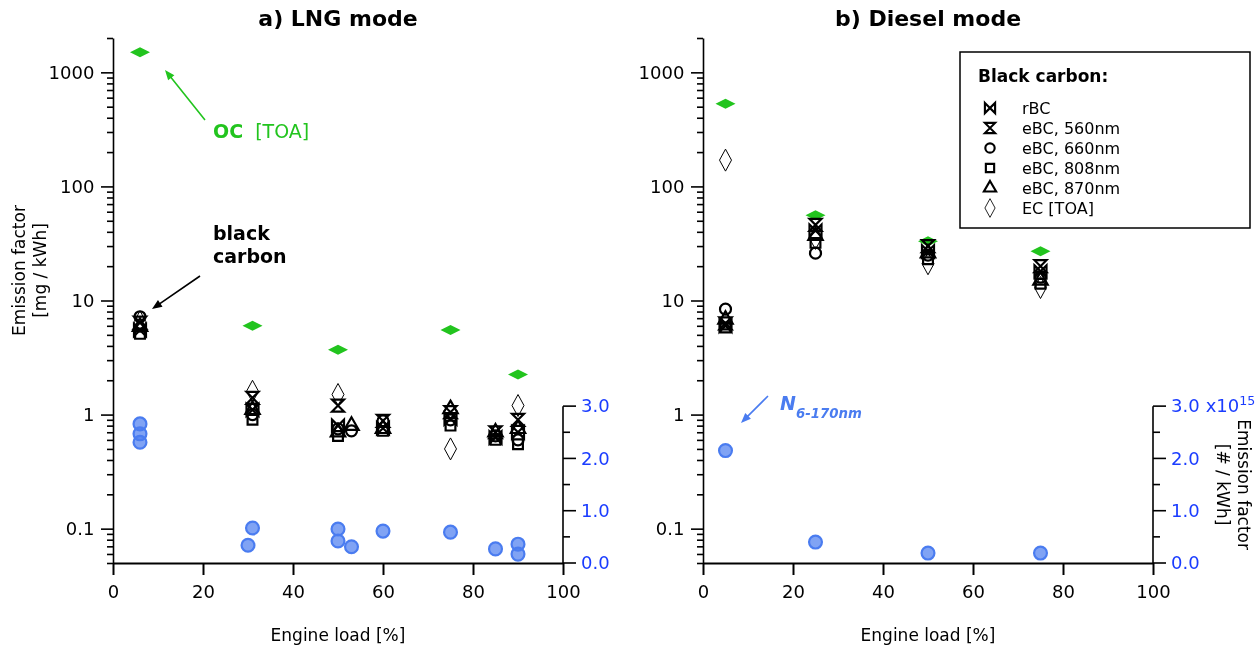 This screenshot has width=1258, height=651. Describe the element at coordinates (1071, 188) in the screenshot. I see `legend-label: eBC, 870nm` at that location.